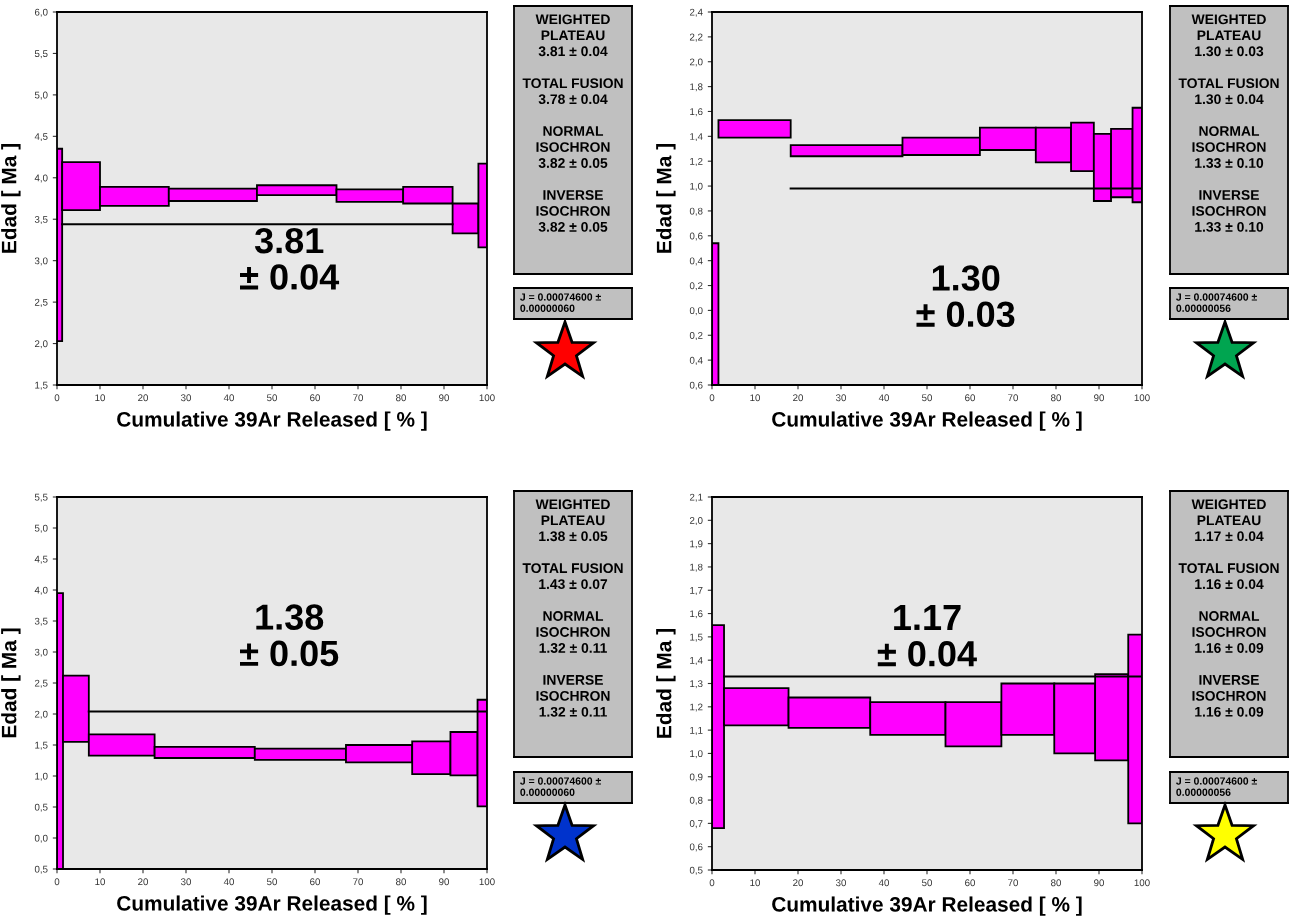 This screenshot has height=917, width=1291. What do you see at coordinates (696, 684) in the screenshot?
I see `y-tick-label: 1,3` at bounding box center [696, 684].